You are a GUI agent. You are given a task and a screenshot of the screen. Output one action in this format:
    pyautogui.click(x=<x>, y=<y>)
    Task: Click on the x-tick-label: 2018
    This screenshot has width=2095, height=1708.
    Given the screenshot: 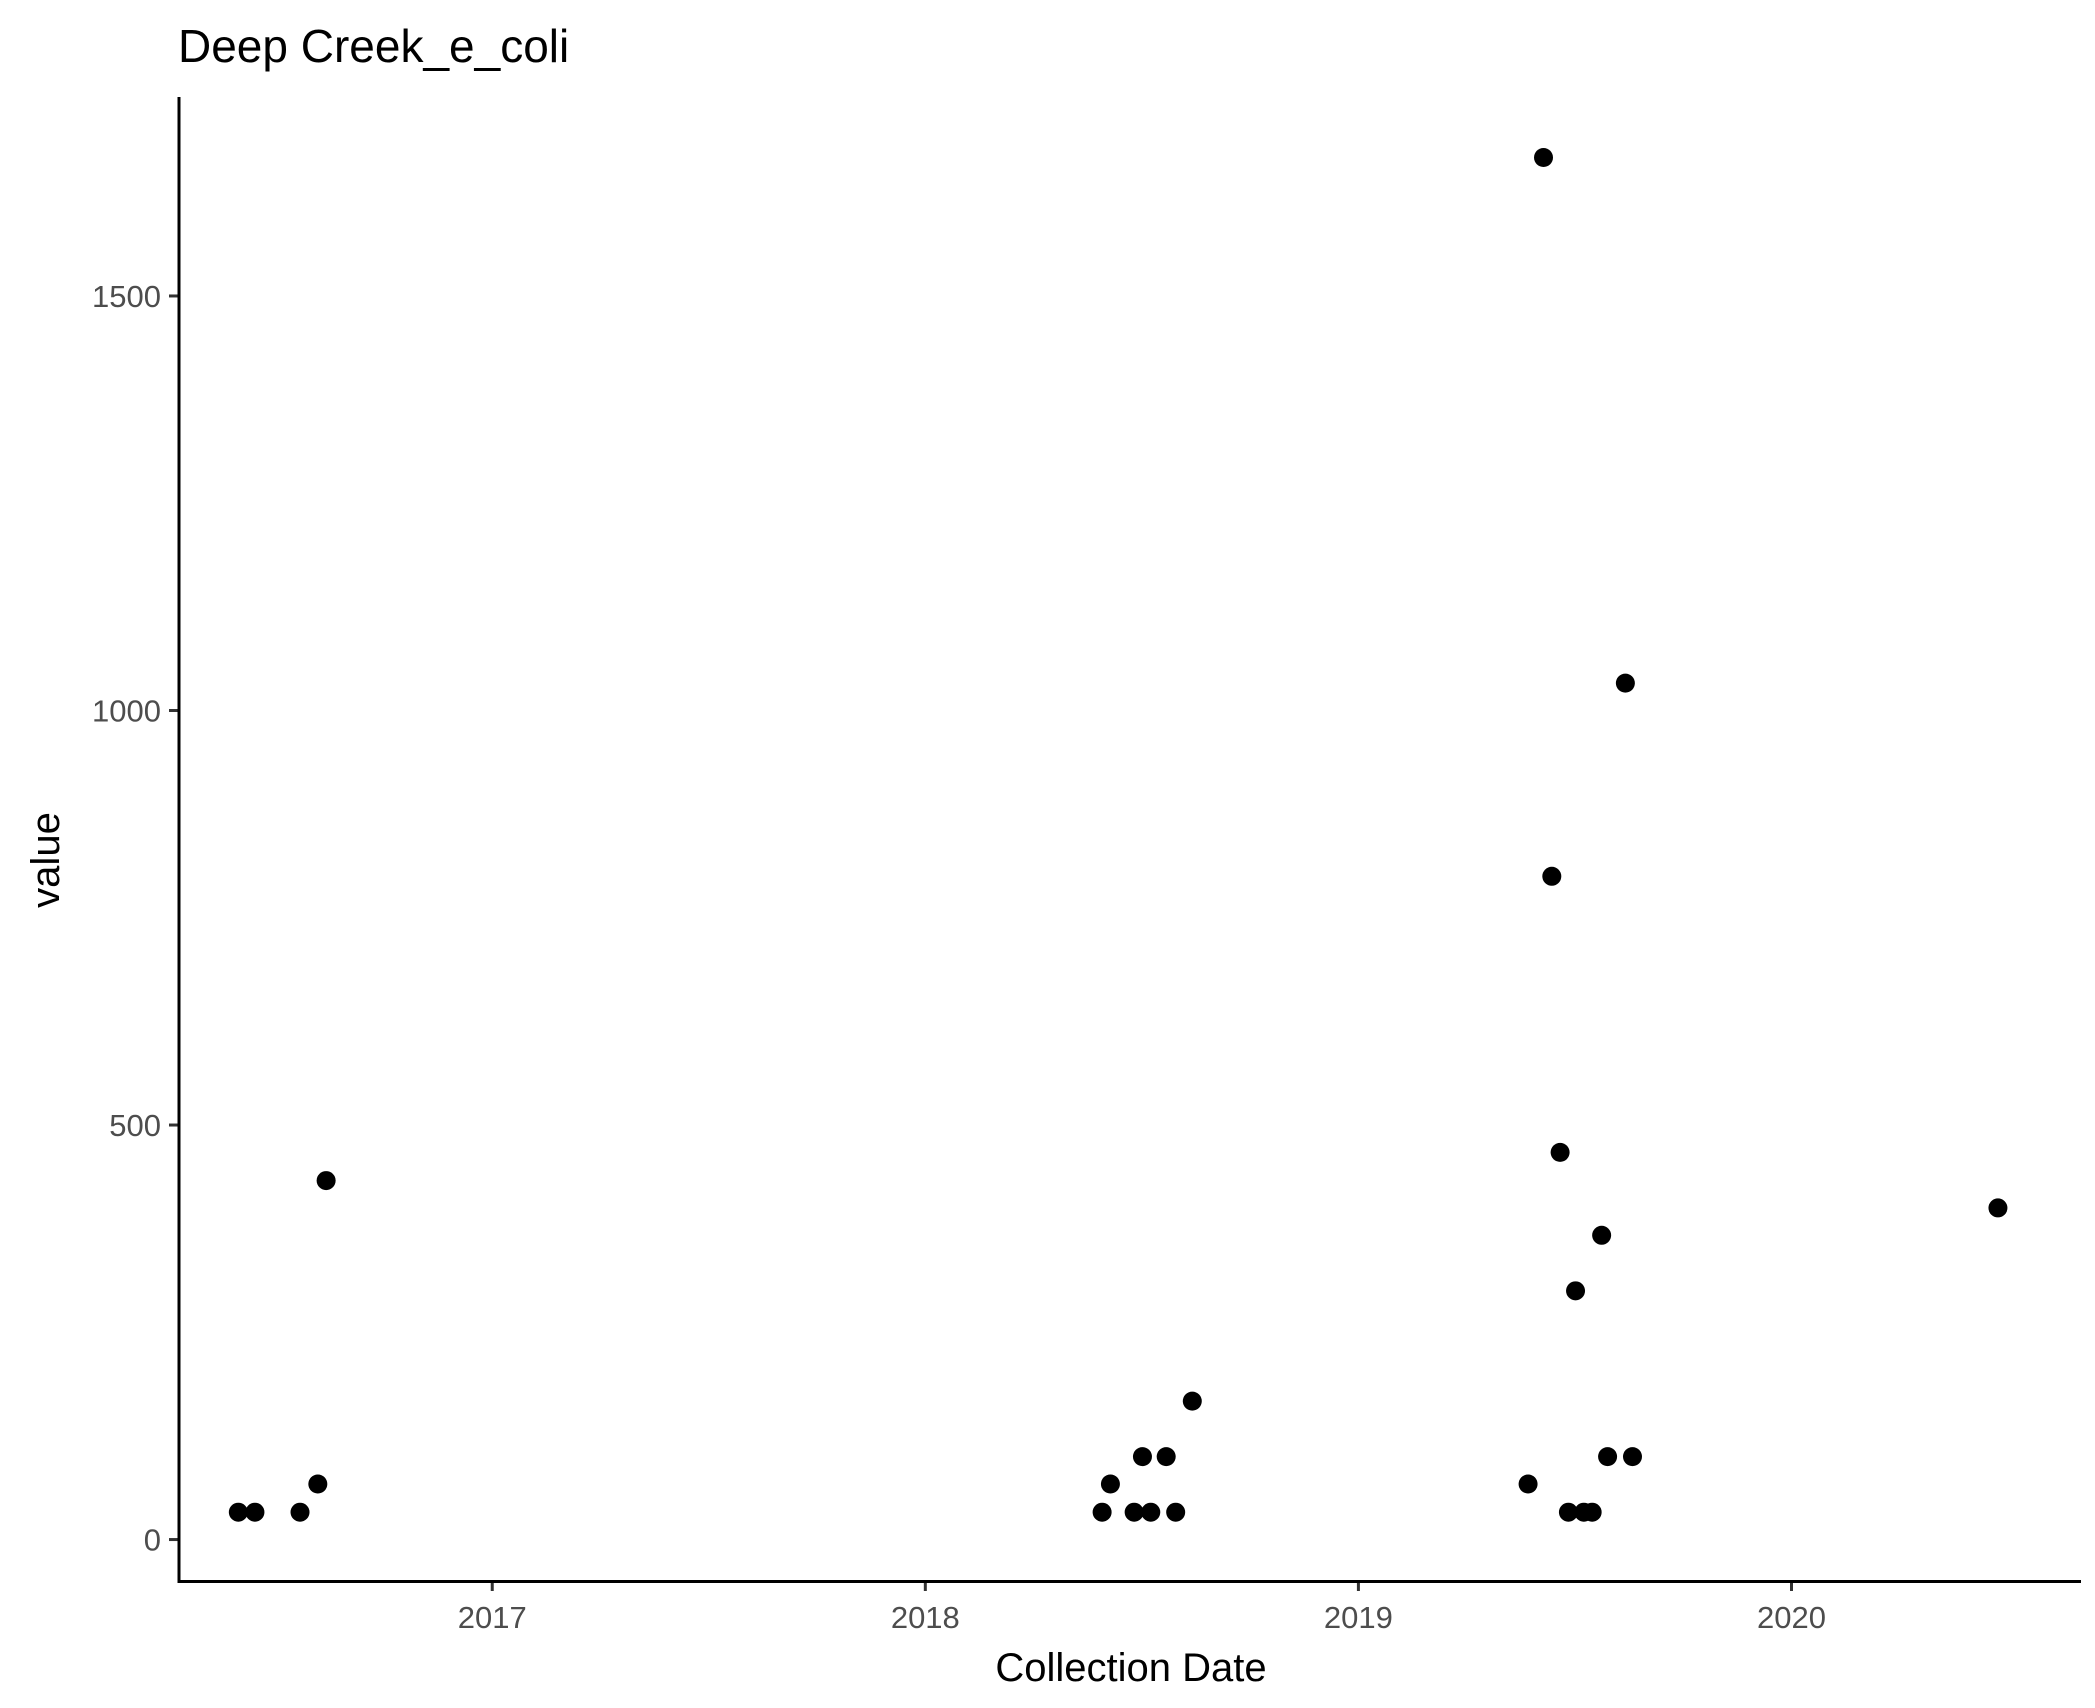 What is the action you would take?
    pyautogui.click(x=925, y=1617)
    